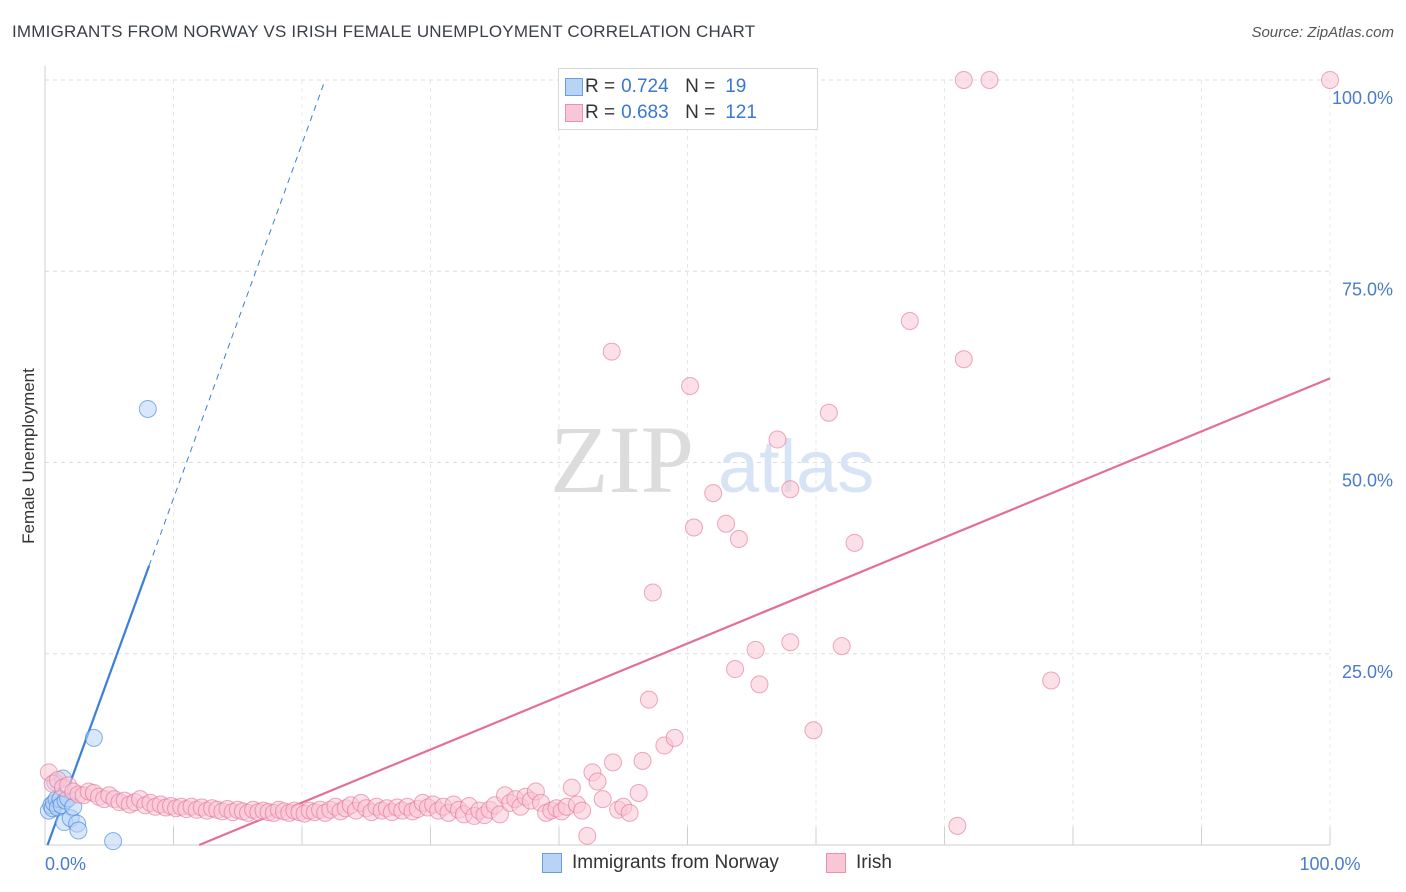 The width and height of the screenshot is (1406, 892). I want to click on legend-row-norway: R = 0.724 N = 19, so click(656, 87).